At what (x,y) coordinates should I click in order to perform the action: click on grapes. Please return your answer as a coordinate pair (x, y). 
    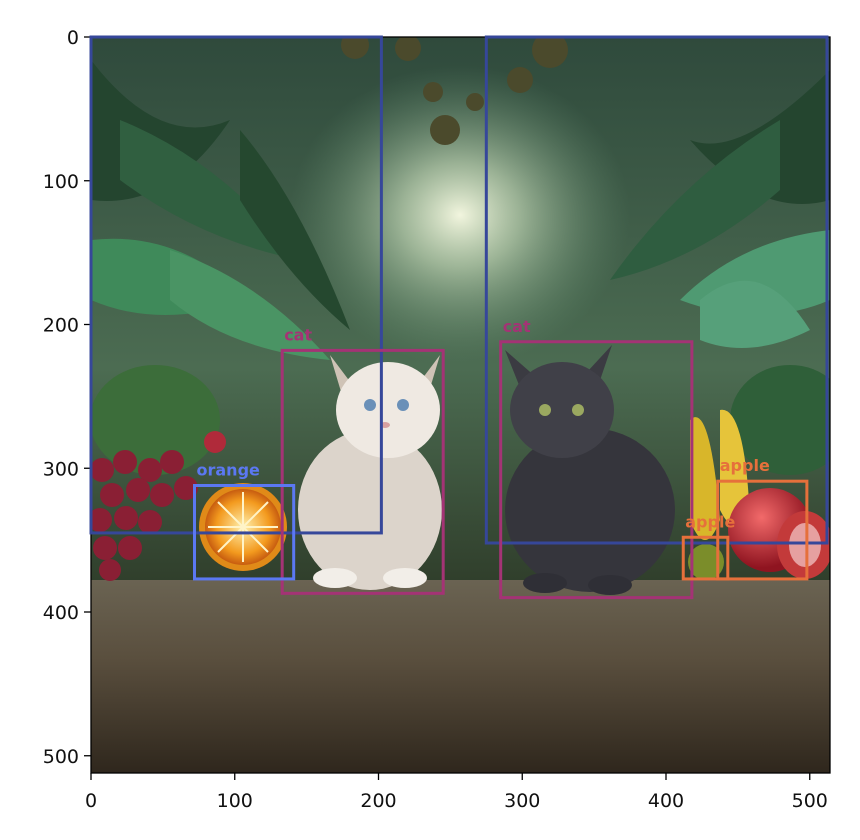
    Looking at the image, I should click on (158, 506).